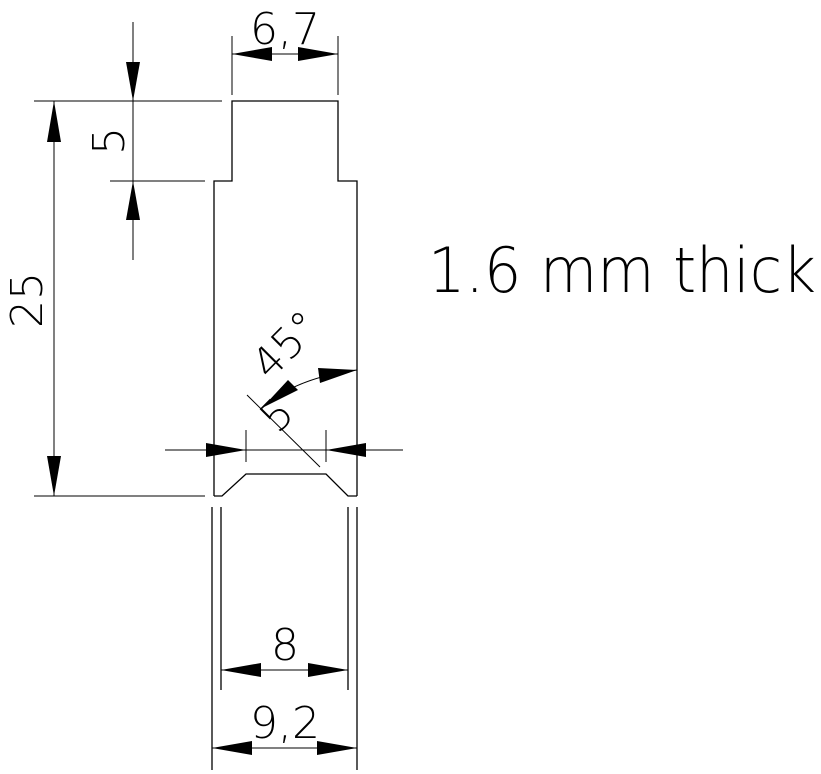  I want to click on dimension-label-top-width: 6,7, so click(285, 29).